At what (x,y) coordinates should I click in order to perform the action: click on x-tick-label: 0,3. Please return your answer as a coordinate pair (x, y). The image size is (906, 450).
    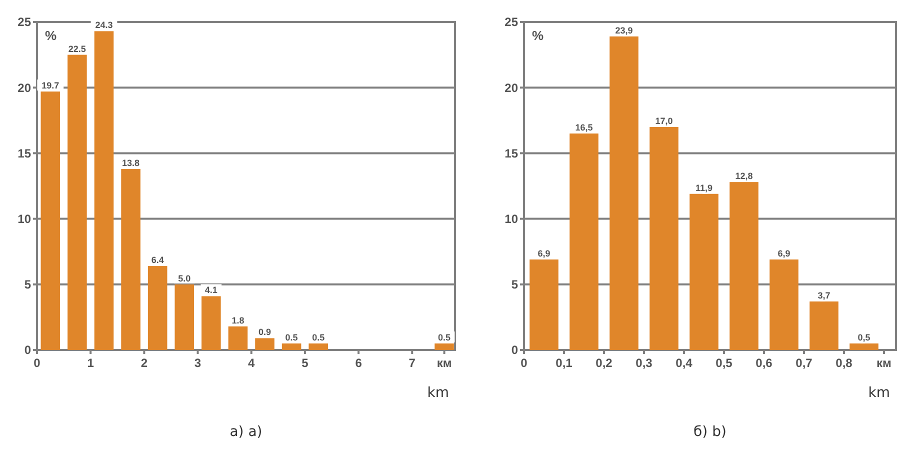
    Looking at the image, I should click on (644, 363).